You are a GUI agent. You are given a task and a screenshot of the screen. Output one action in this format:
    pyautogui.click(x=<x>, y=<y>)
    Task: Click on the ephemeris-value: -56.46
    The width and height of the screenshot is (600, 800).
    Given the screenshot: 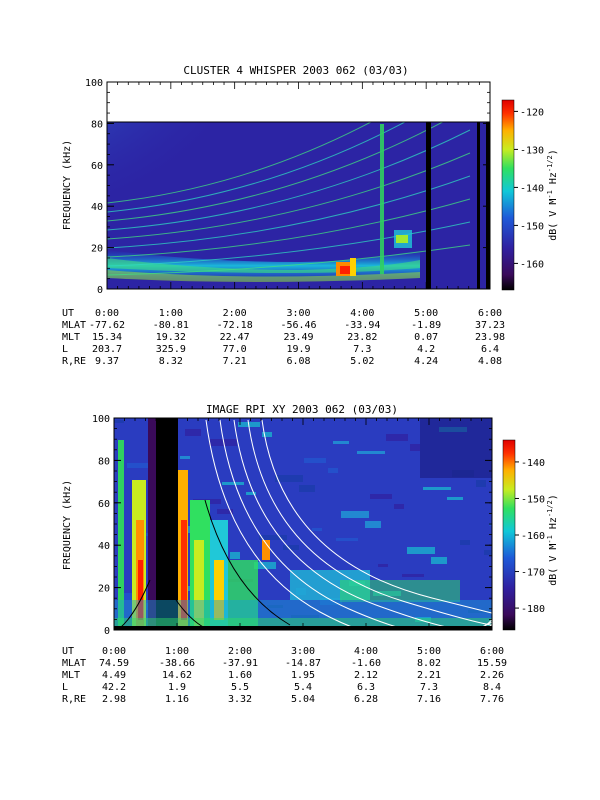 What is the action you would take?
    pyautogui.click(x=298, y=325)
    